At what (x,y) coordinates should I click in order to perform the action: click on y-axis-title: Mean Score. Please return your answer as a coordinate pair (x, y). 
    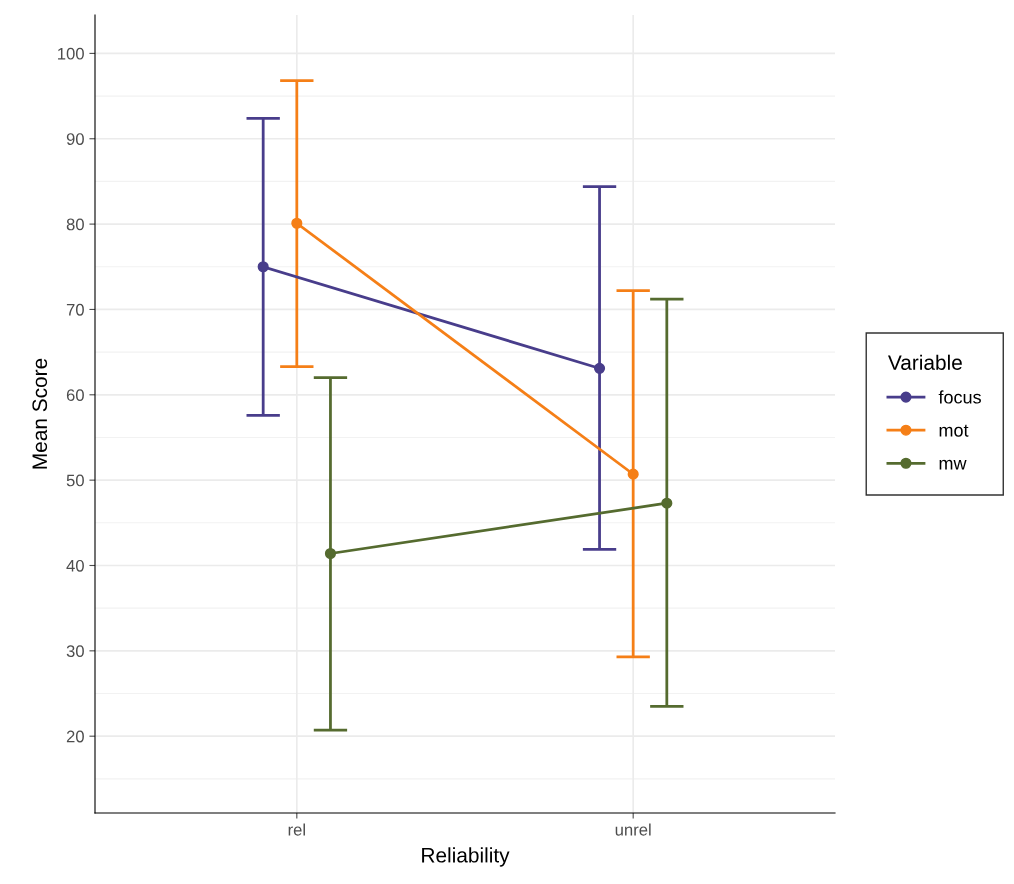
    Looking at the image, I should click on (40, 413).